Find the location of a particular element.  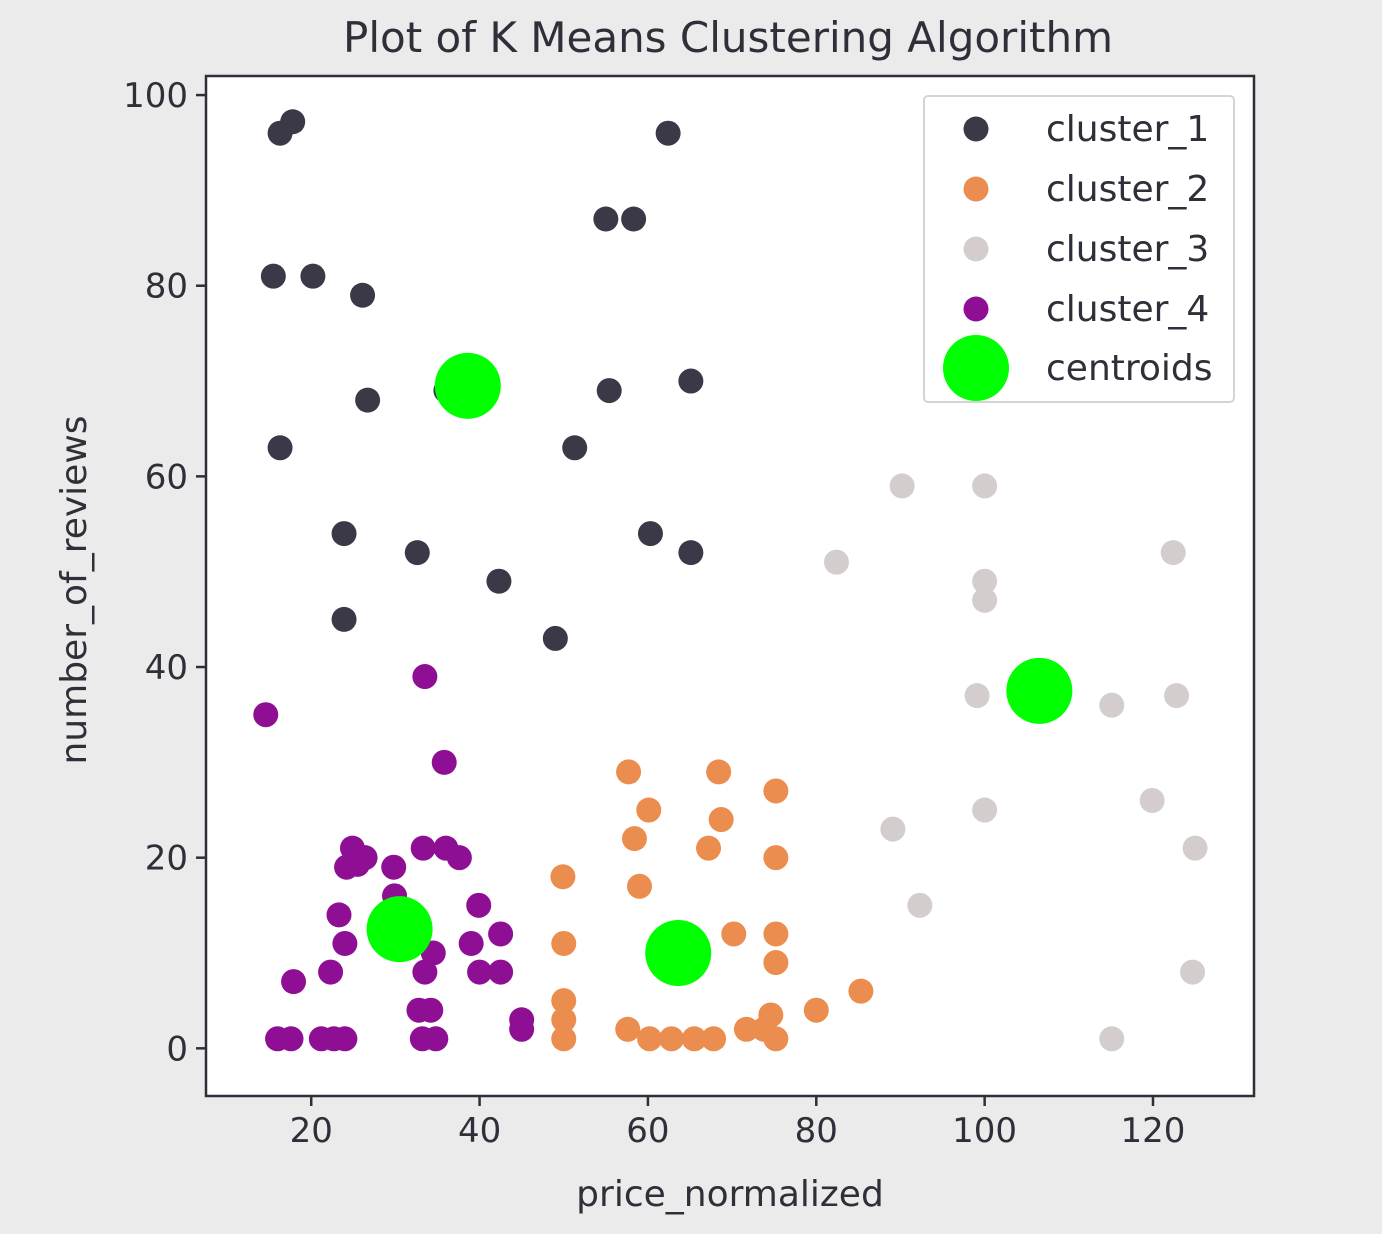

legend-label-cluster-4: cluster_4 is located at coordinates (1127, 309).